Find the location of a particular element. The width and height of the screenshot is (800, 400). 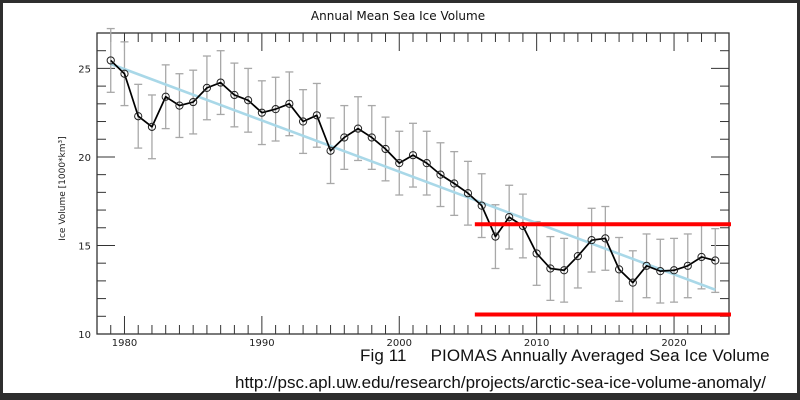

y-tick-label: 10 is located at coordinates (84, 335).